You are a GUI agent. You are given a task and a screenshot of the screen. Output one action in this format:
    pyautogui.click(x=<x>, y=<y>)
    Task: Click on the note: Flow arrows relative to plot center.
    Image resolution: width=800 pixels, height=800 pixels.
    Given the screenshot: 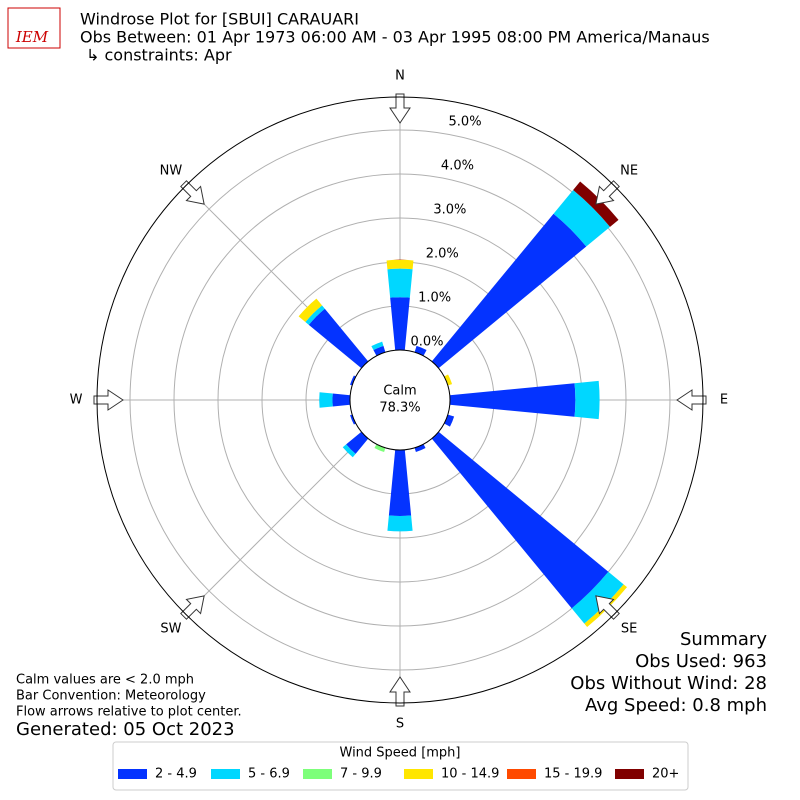 What is the action you would take?
    pyautogui.click(x=129, y=712)
    